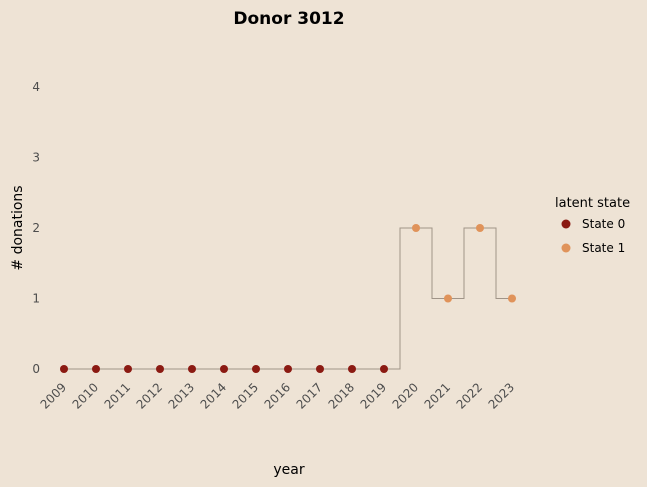 This screenshot has width=647, height=487. What do you see at coordinates (603, 224) in the screenshot?
I see `legend-label: State 0` at bounding box center [603, 224].